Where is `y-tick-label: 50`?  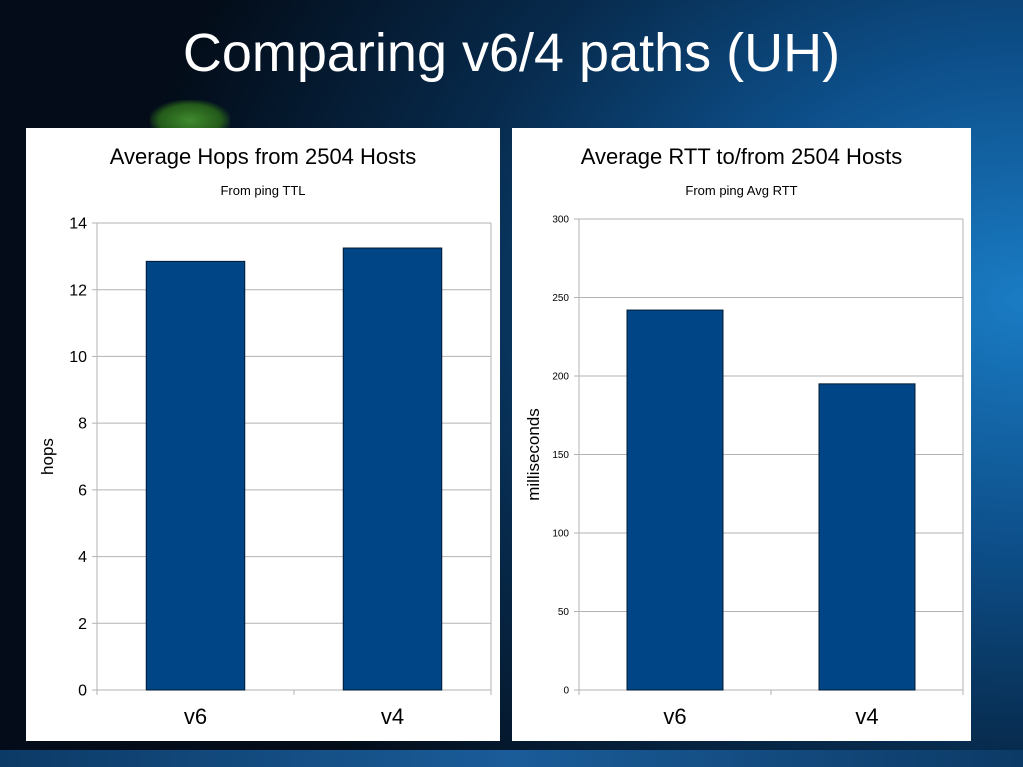
y-tick-label: 50 is located at coordinates (564, 612).